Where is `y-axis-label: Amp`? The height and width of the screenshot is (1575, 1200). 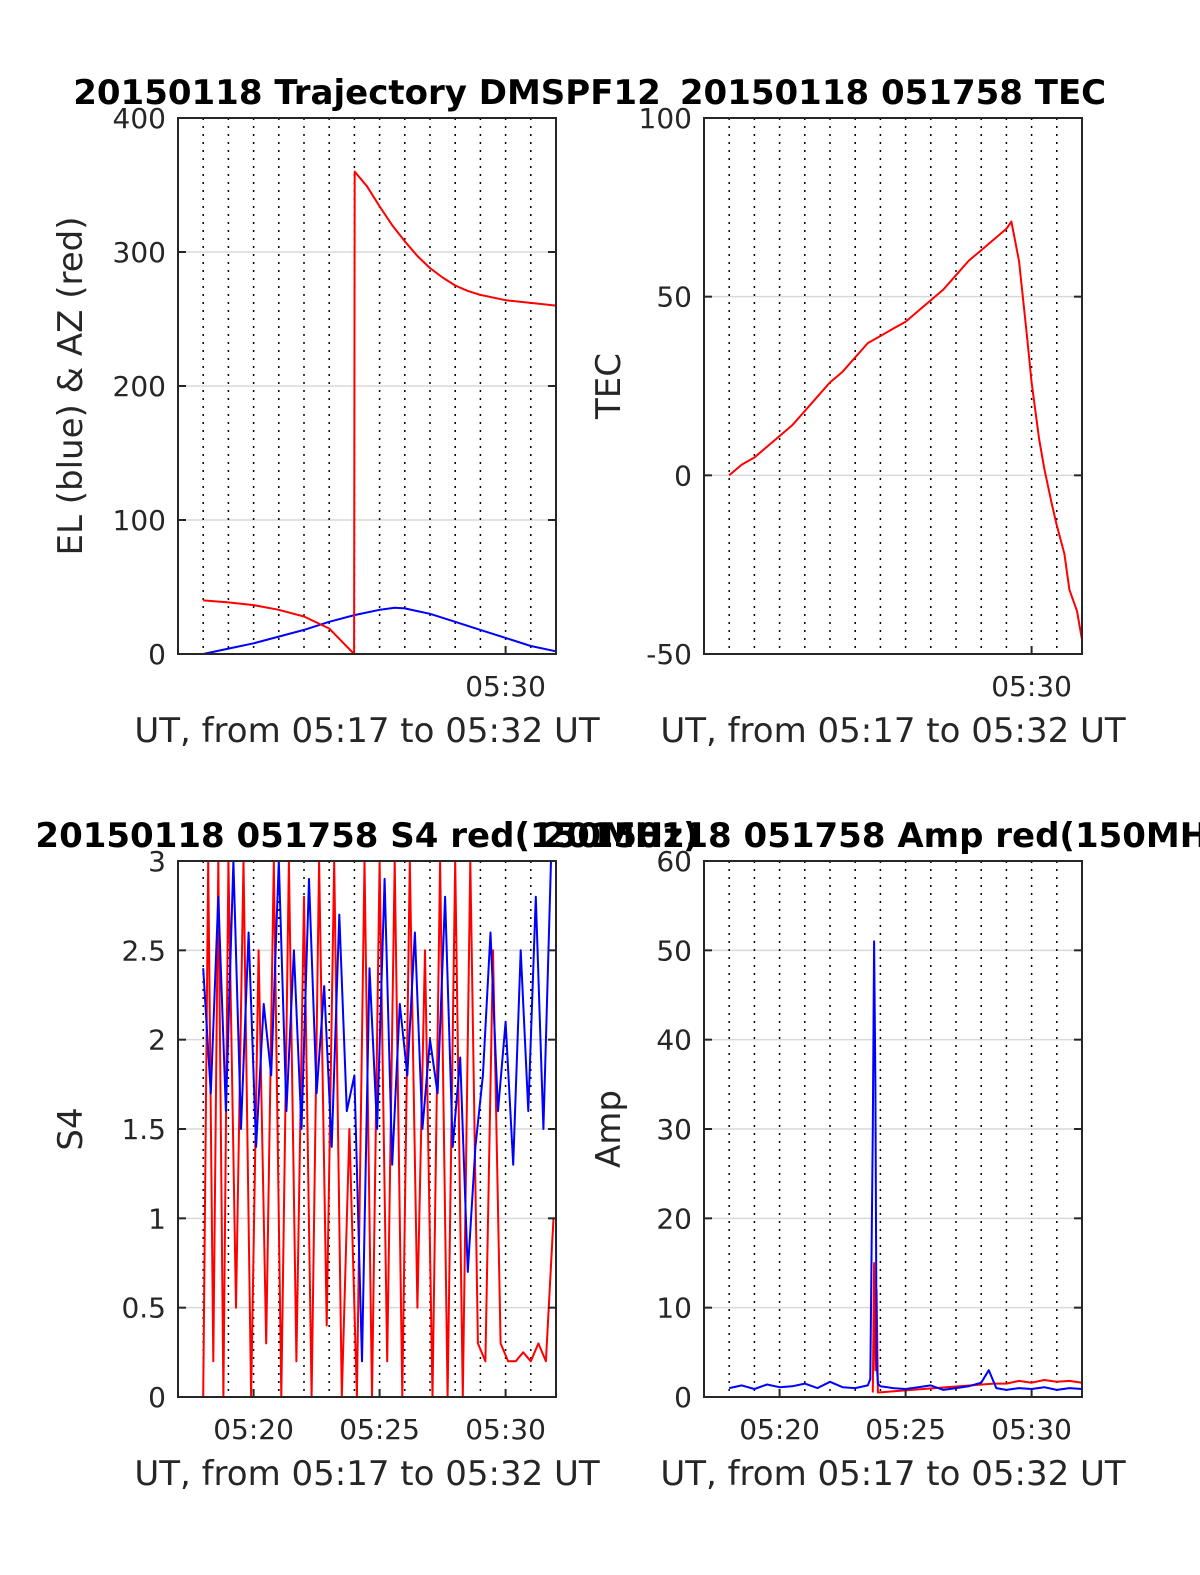
y-axis-label: Amp is located at coordinates (609, 1129).